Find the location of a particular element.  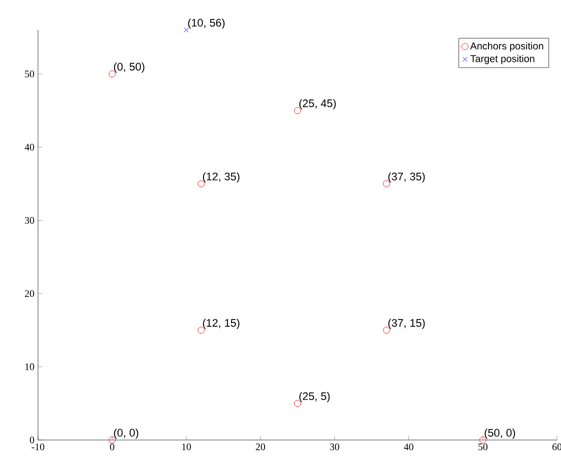

legend-label: Anchors position is located at coordinates (507, 47).